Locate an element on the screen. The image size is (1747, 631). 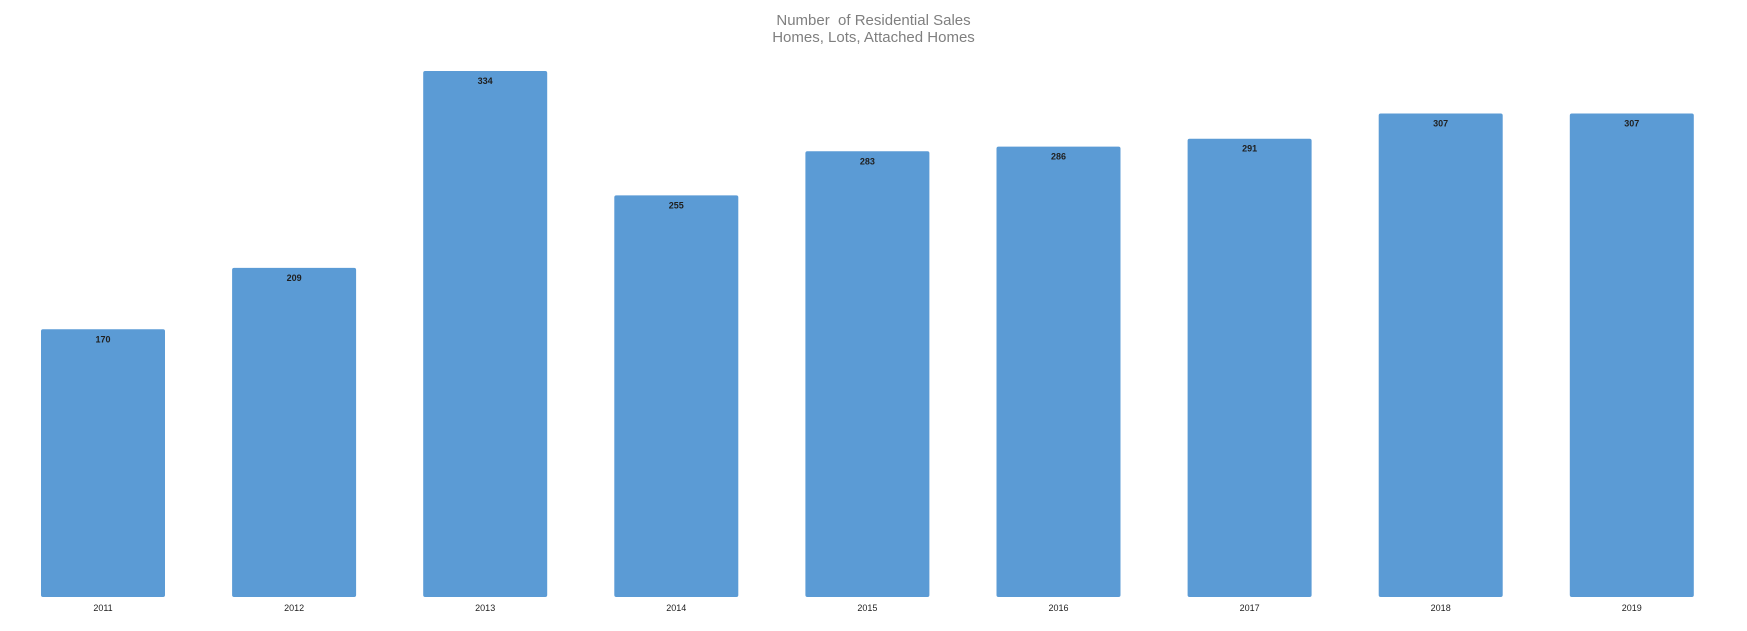
x-tick-label-2013: 2013 is located at coordinates (485, 608).